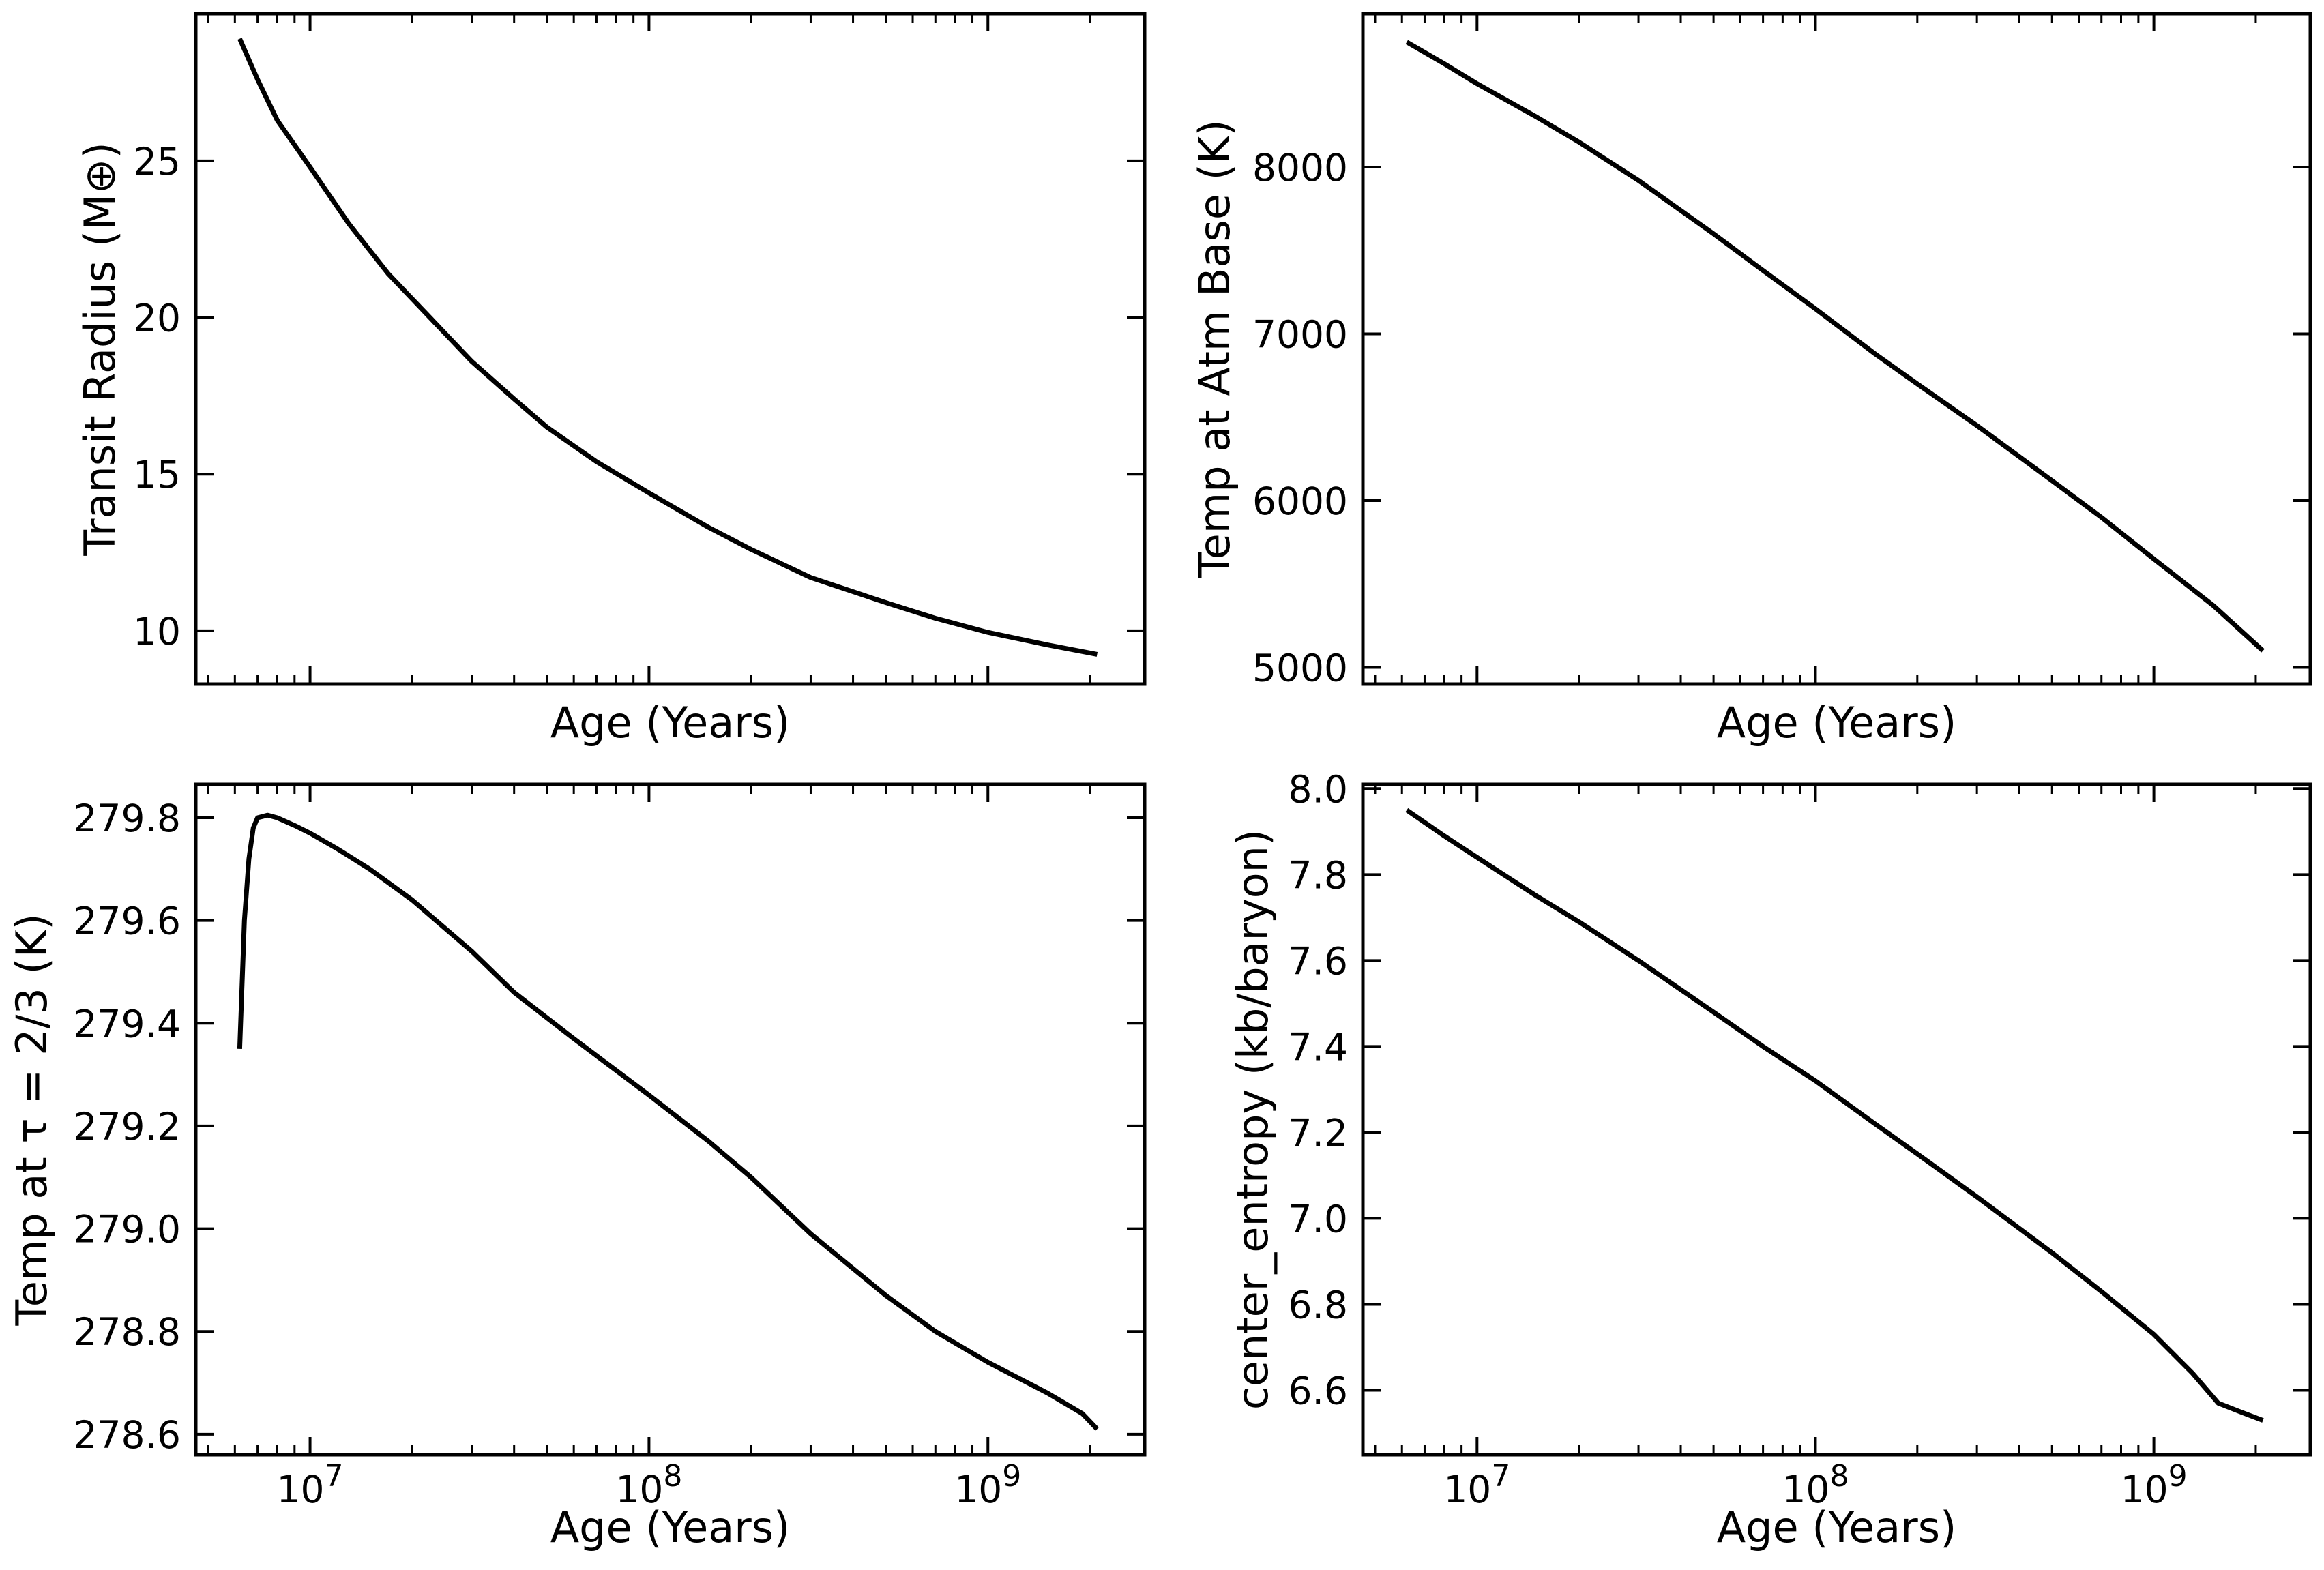 Image resolution: width=2324 pixels, height=1570 pixels. What do you see at coordinates (127, 1229) in the screenshot?
I see `y-tick-label: 279.0` at bounding box center [127, 1229].